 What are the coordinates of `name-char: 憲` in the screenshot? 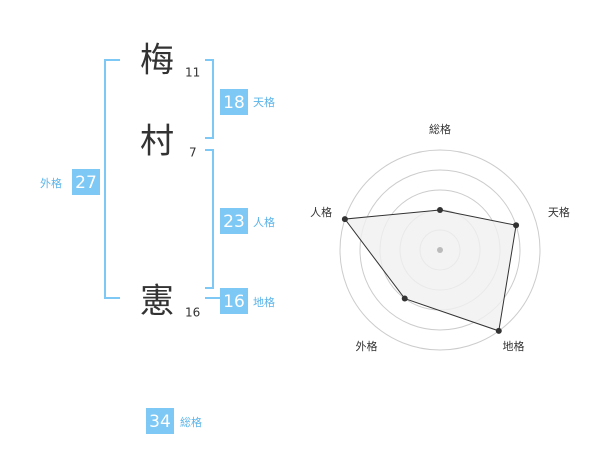 It's located at (157, 302).